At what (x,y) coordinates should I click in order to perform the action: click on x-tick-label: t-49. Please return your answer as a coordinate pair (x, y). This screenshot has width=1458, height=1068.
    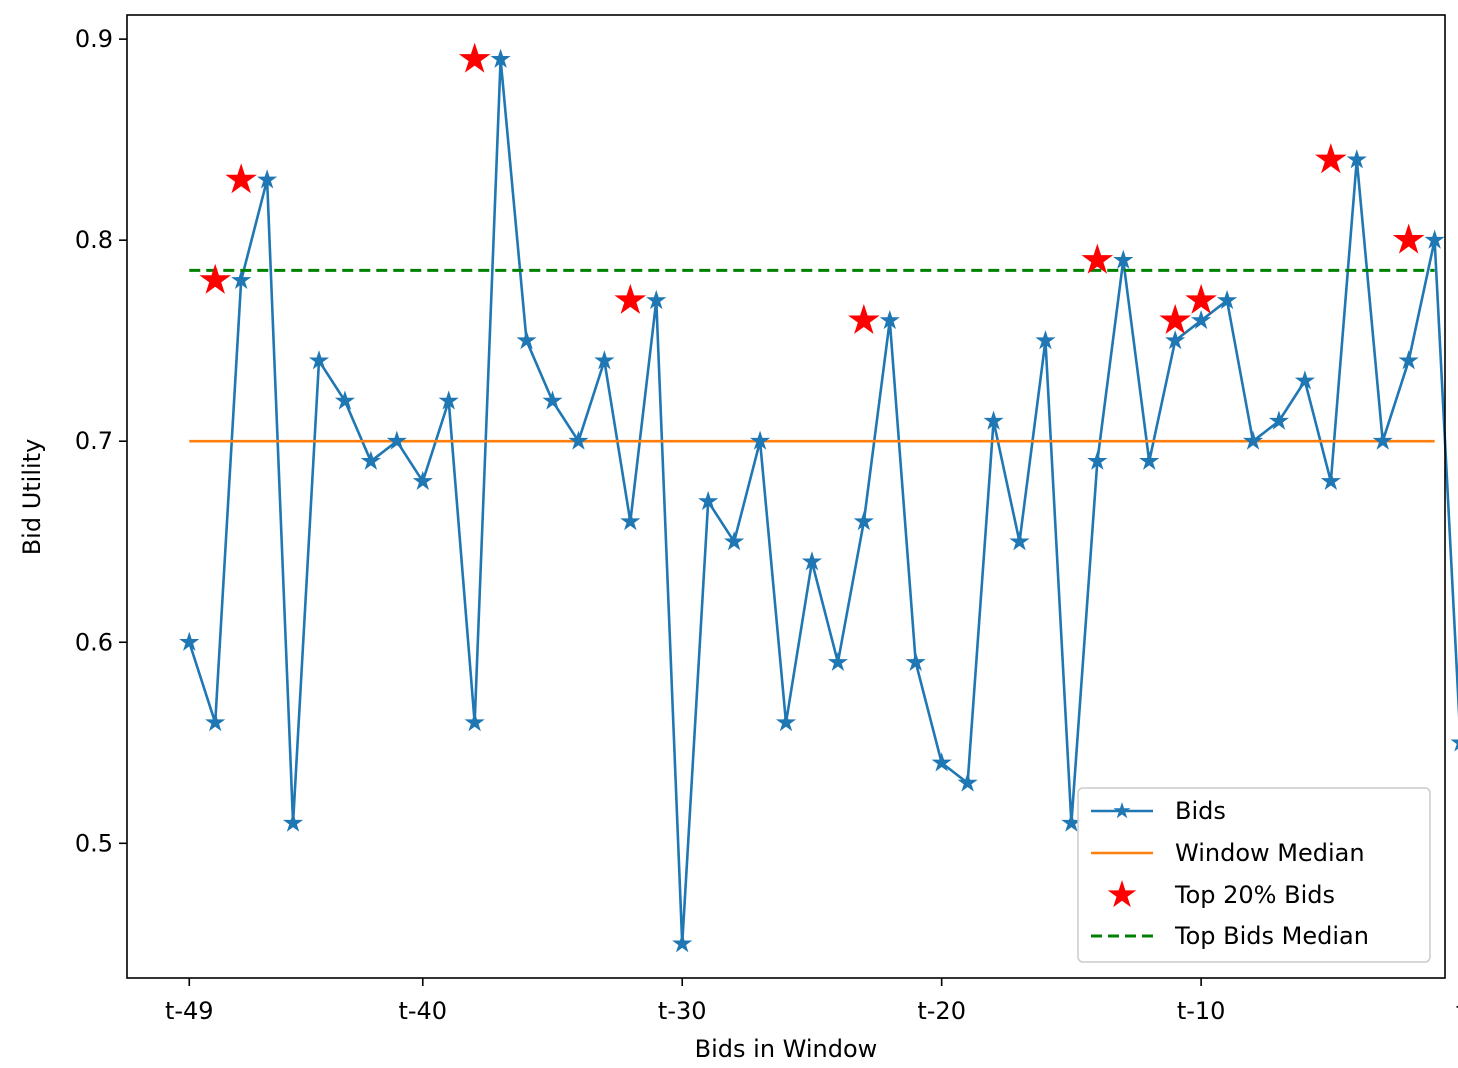
    Looking at the image, I should click on (189, 1011).